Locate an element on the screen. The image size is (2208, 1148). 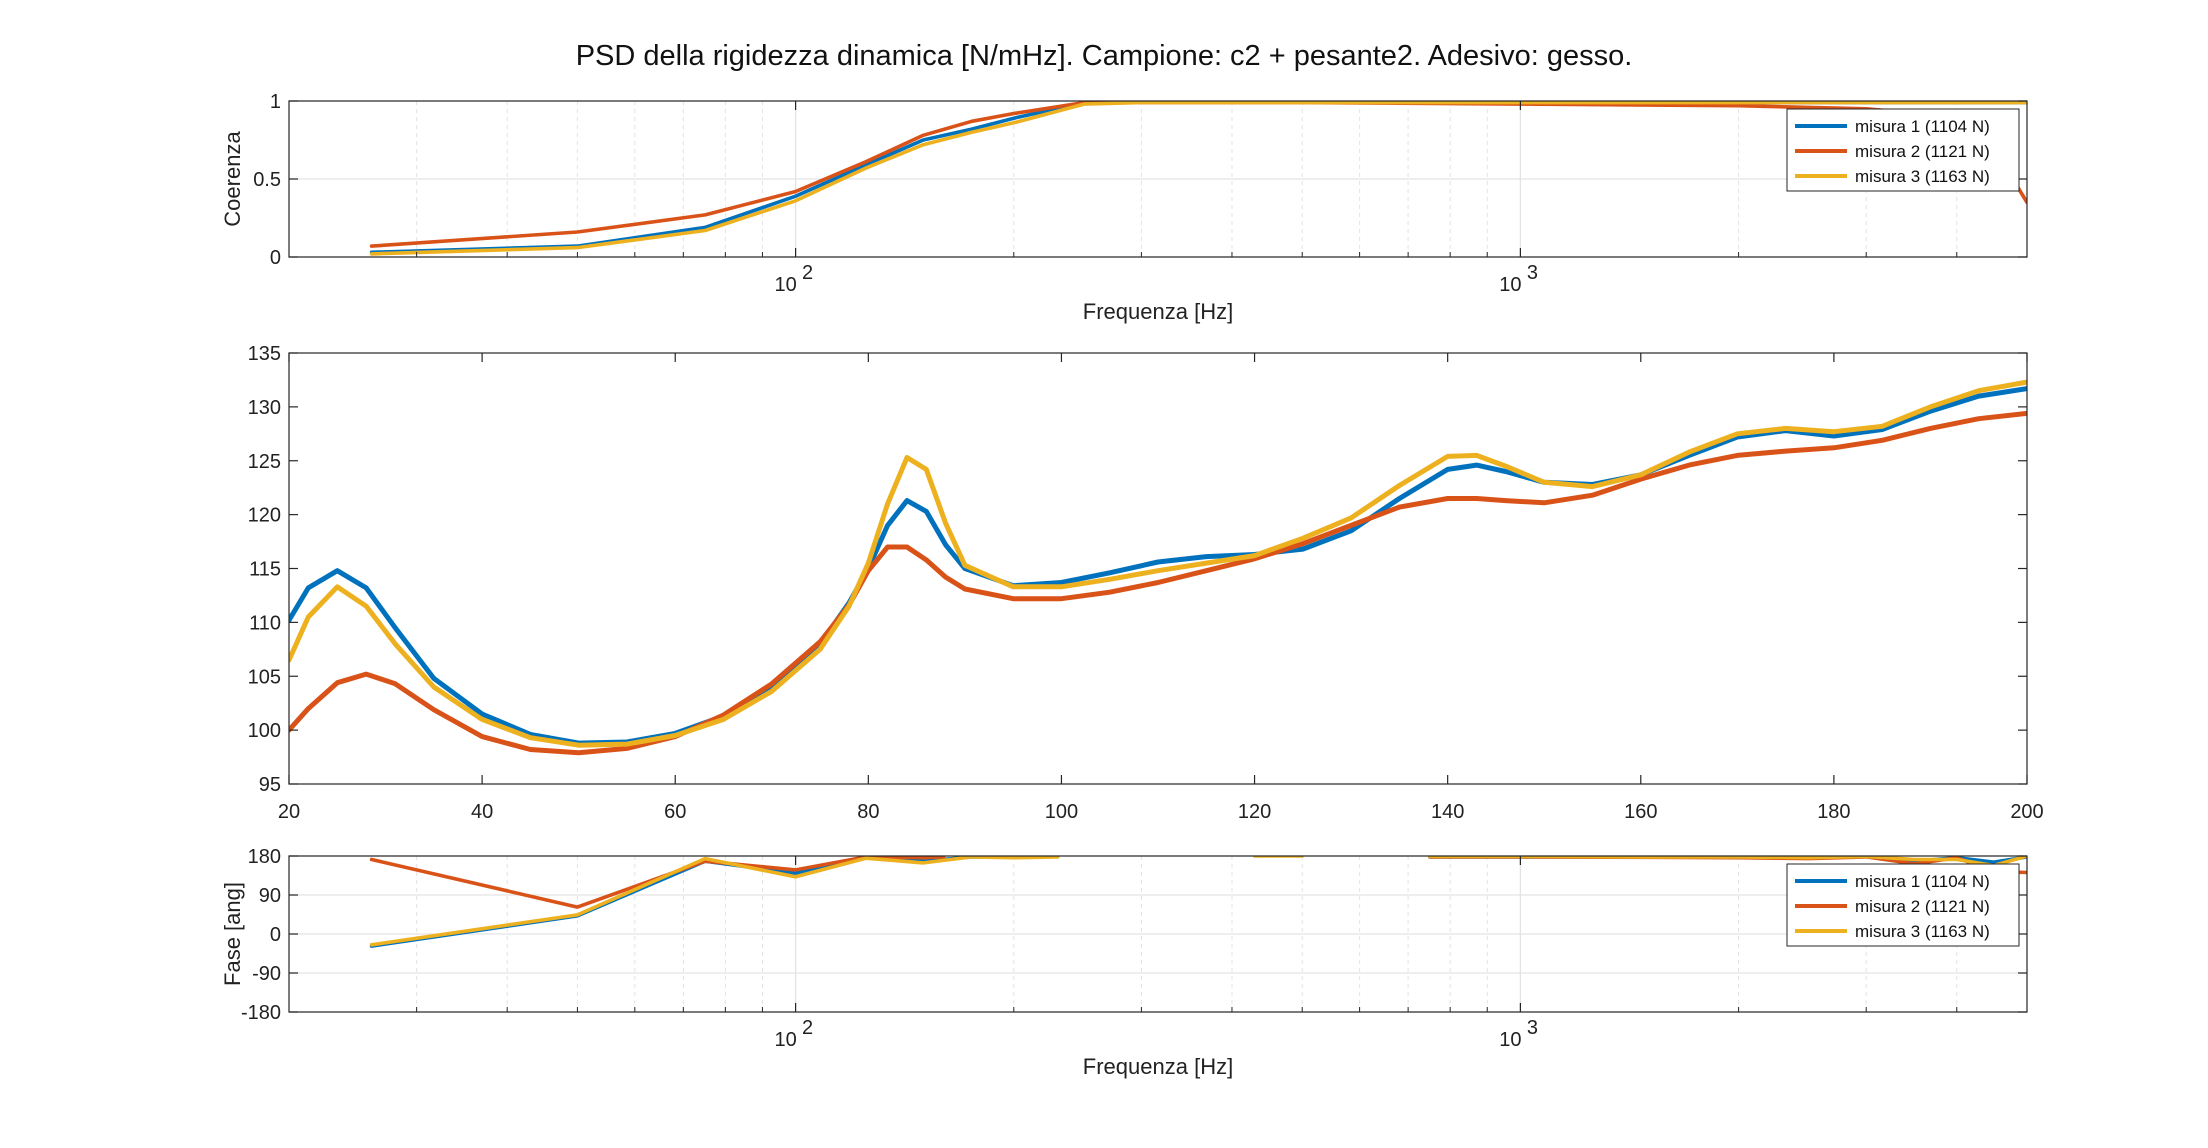
y-tick-label: -180 is located at coordinates (261, 1013).